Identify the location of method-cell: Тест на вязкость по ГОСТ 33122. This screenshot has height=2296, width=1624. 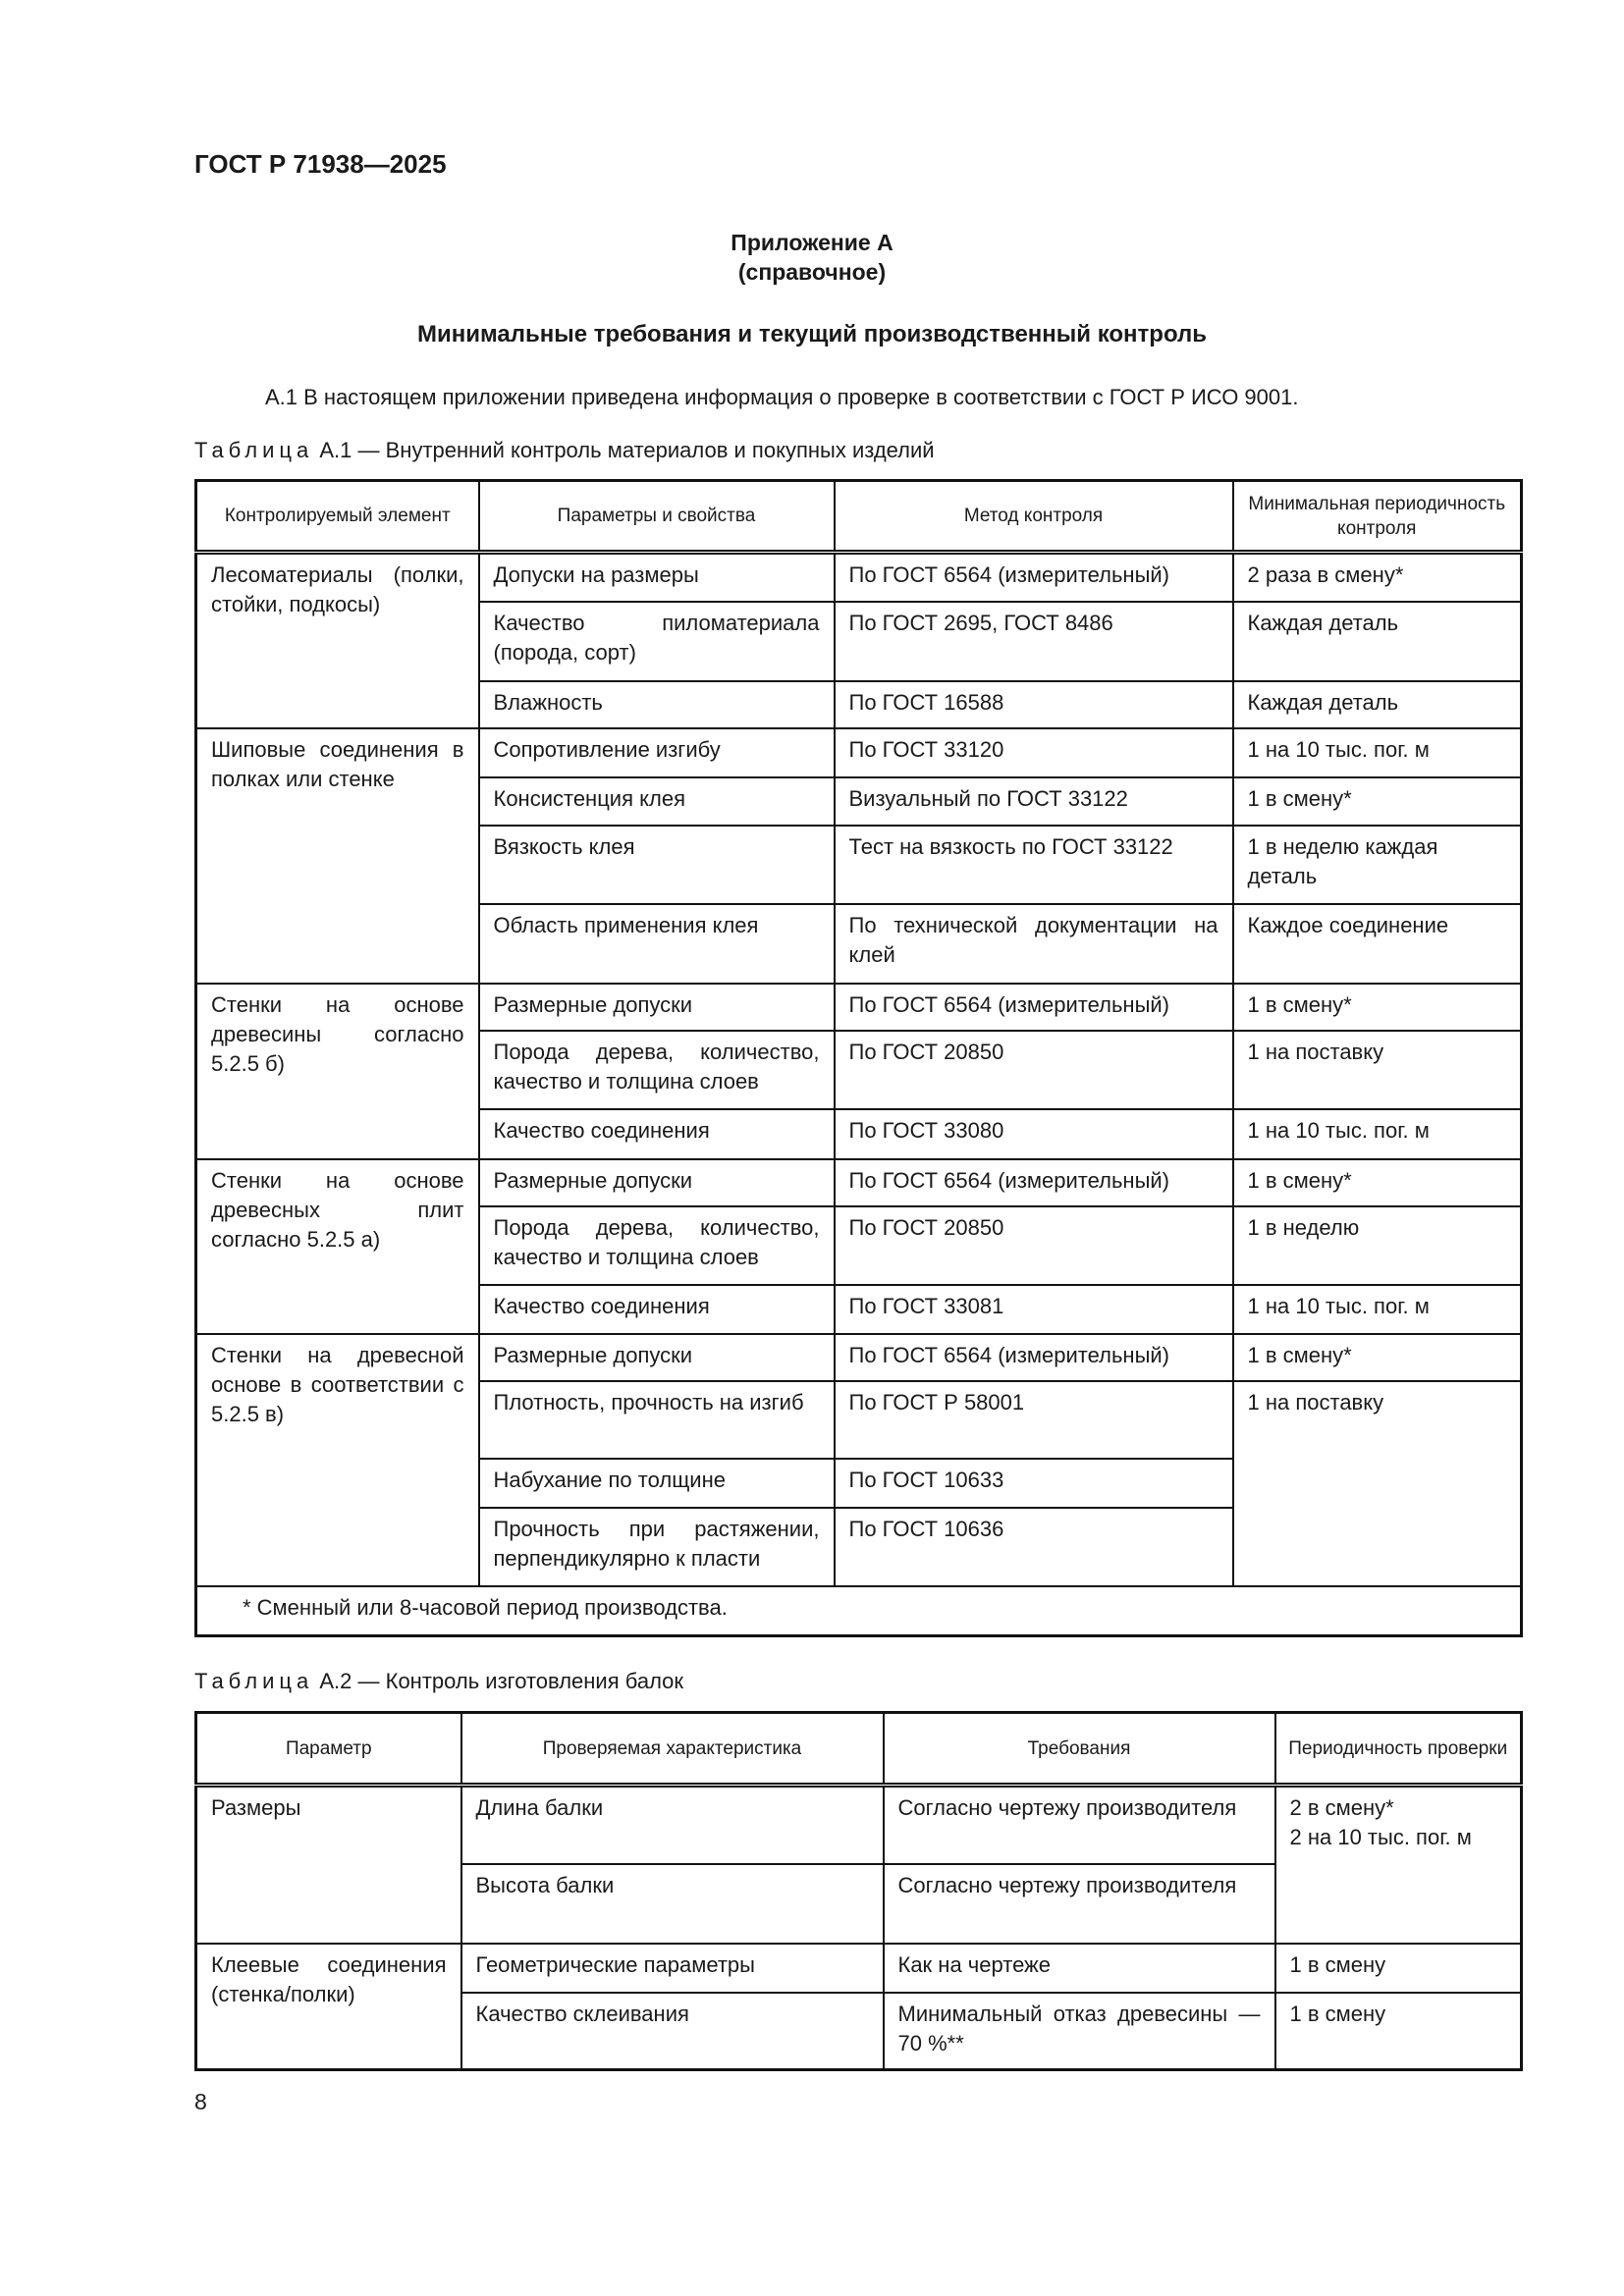
(1033, 865).